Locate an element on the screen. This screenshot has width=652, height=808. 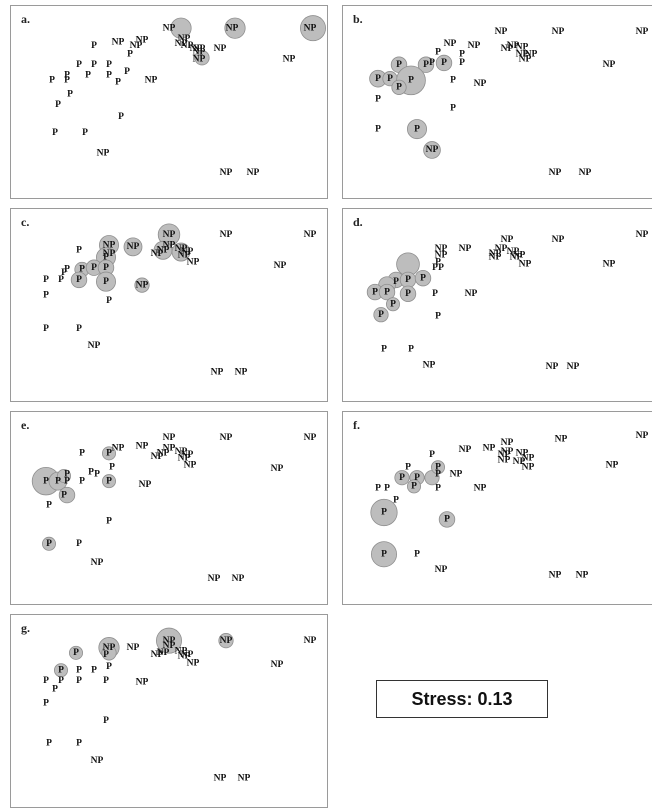
point-label-p-1-10: P is located at coordinates (462, 54).